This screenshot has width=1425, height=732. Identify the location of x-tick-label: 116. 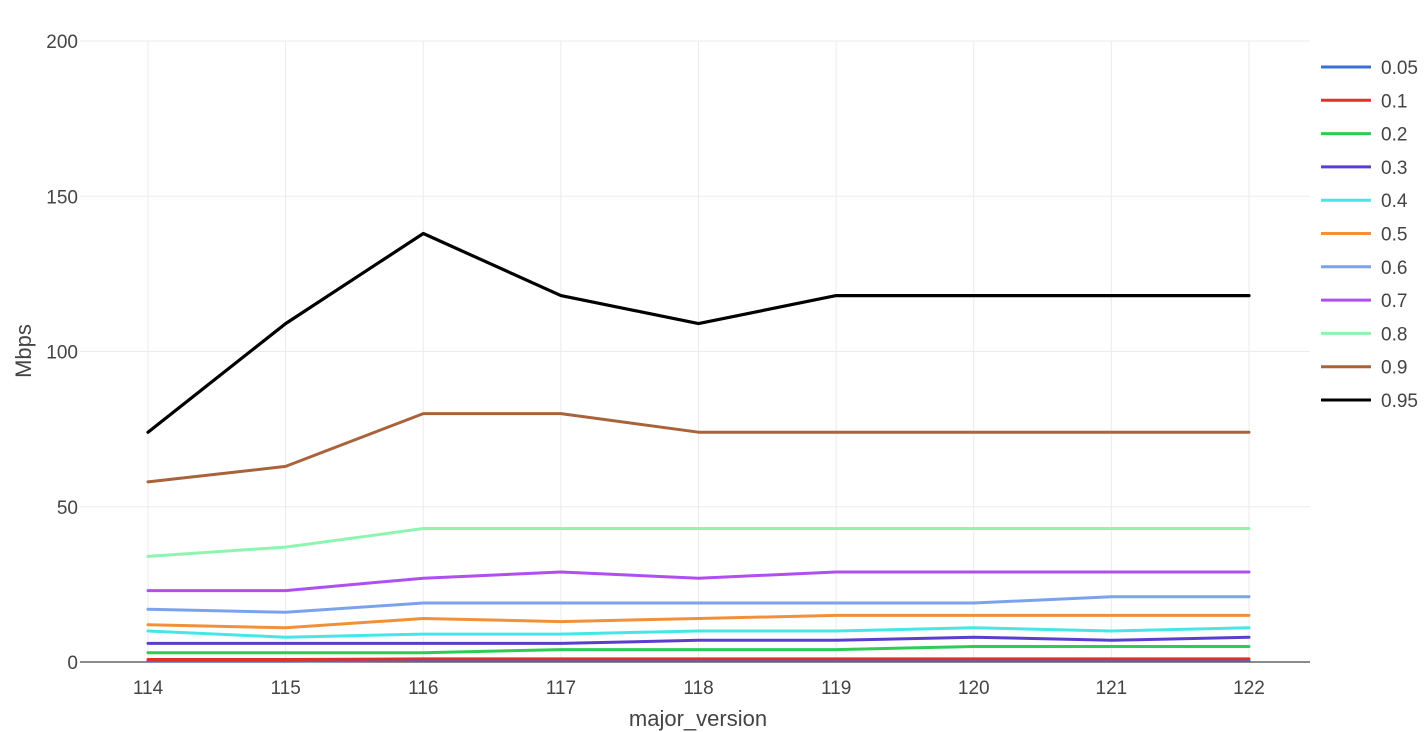
(423, 688).